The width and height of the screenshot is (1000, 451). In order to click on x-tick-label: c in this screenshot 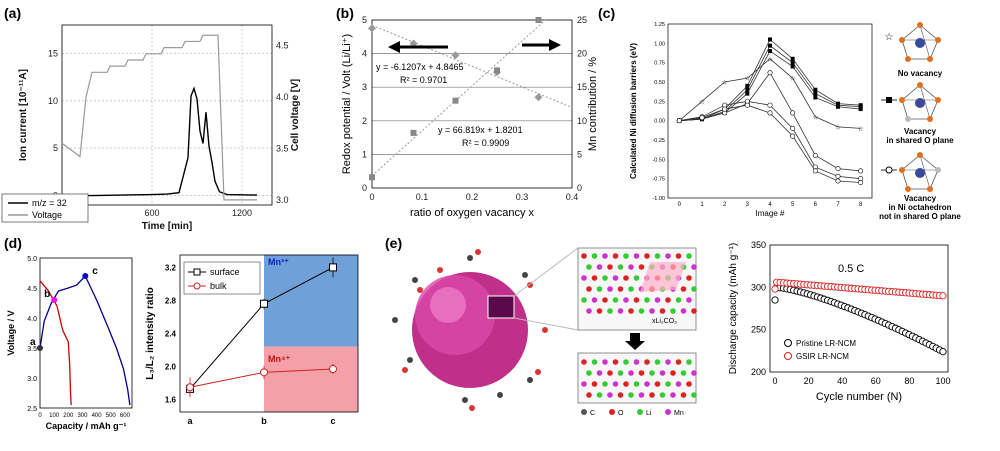, I will do `click(332, 421)`.